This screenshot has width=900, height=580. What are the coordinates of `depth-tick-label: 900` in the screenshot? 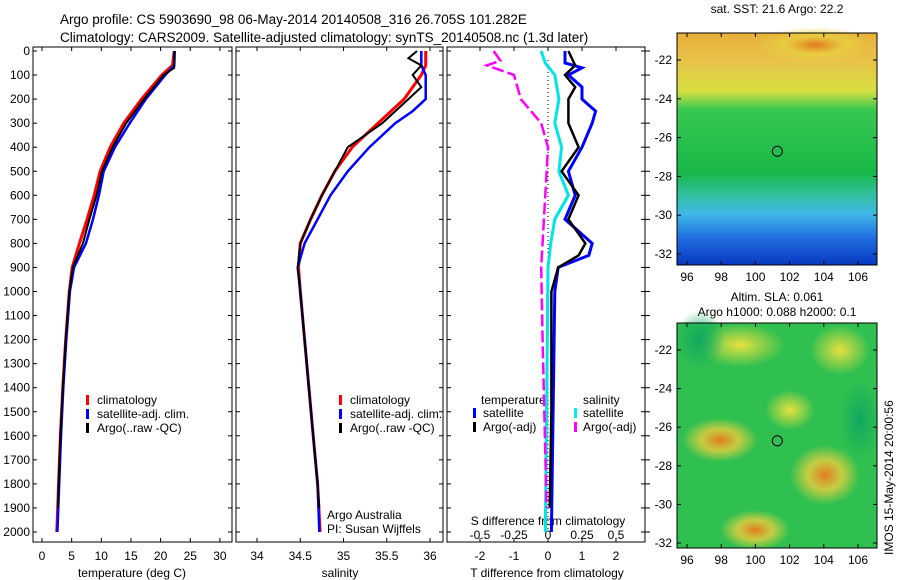 It's located at (20, 267).